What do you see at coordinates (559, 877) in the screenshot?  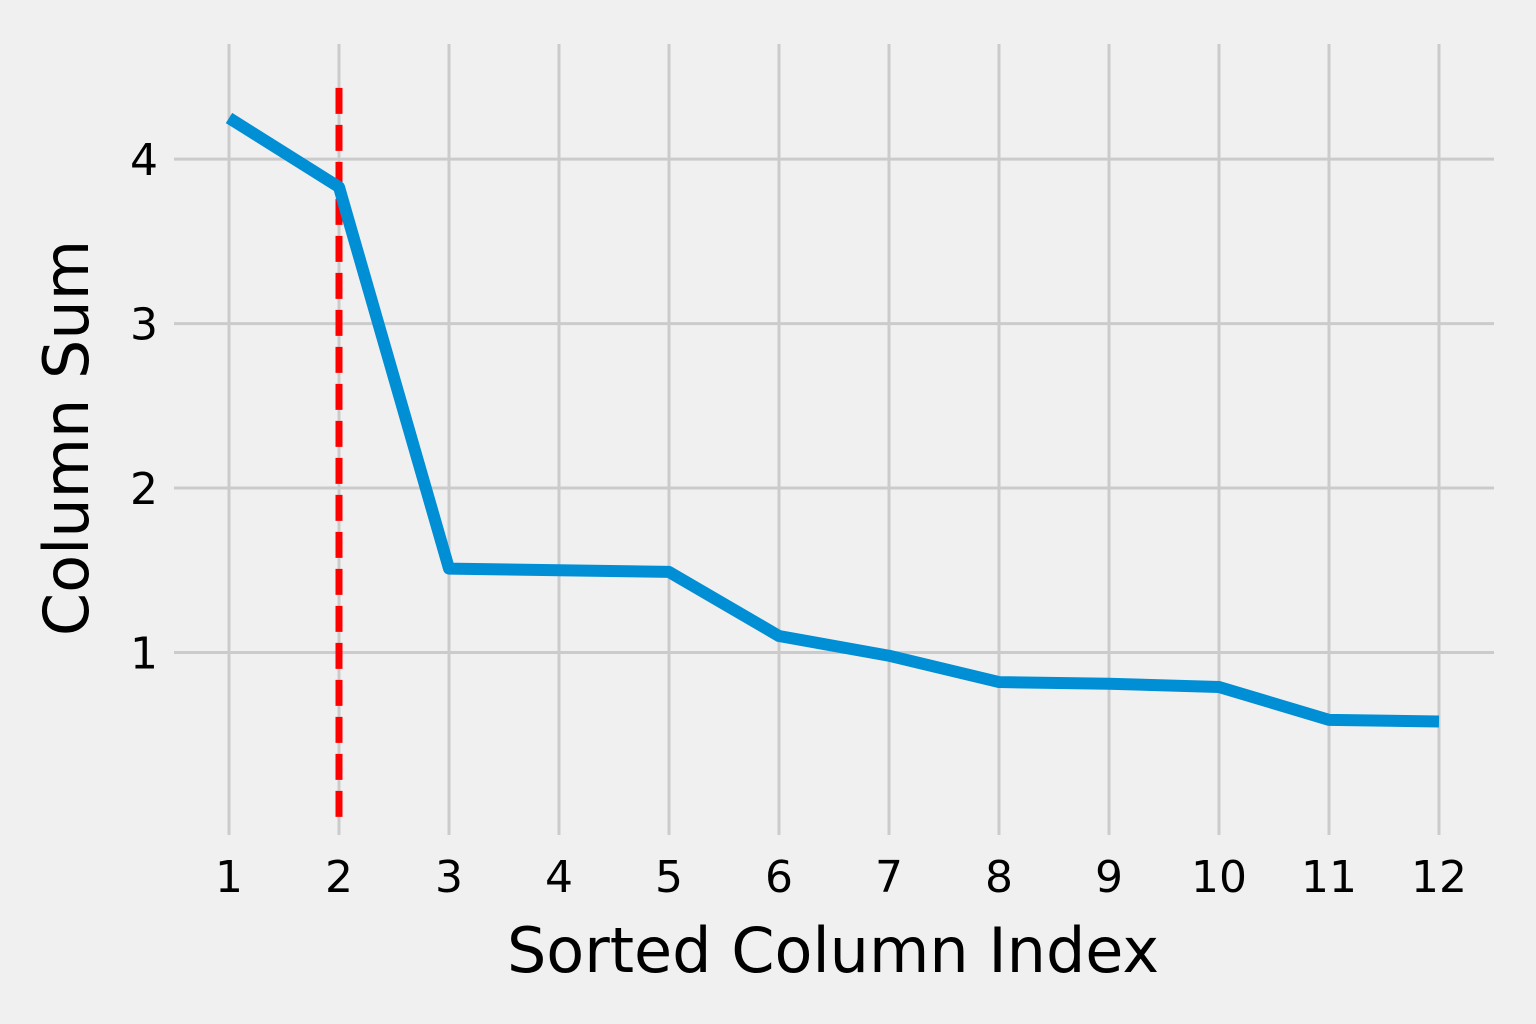 I see `x-tick-label: 4` at bounding box center [559, 877].